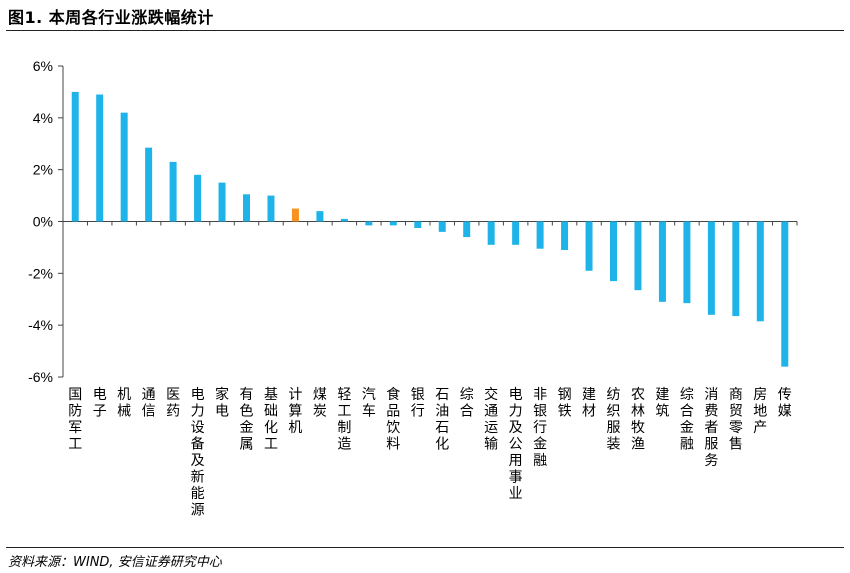 The image size is (850, 573). I want to click on category-label: 家电, so click(222, 403).